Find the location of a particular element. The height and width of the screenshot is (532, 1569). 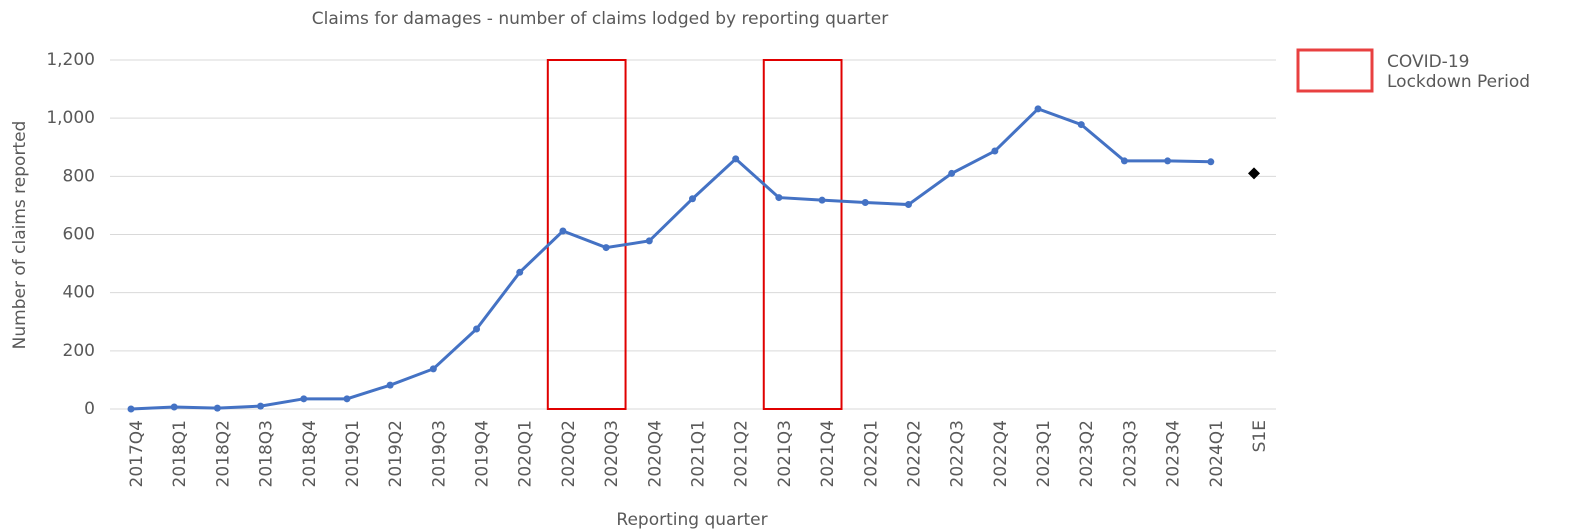

x-tick-label: 2019Q4 is located at coordinates (483, 453).